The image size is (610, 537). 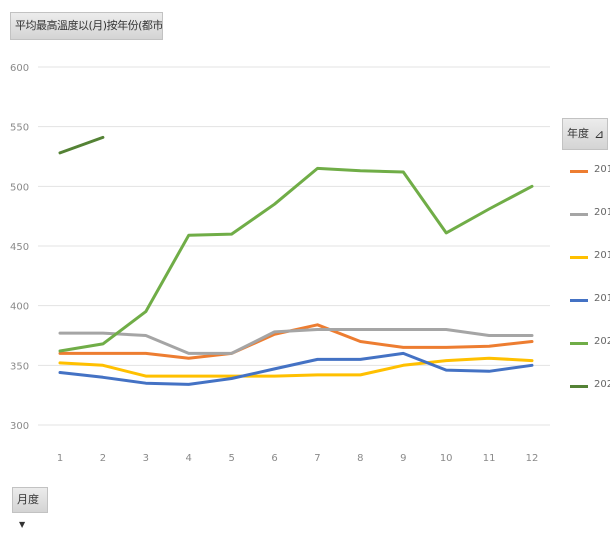 I want to click on dropdown-arrow-icon: ▼, so click(x=22, y=524).